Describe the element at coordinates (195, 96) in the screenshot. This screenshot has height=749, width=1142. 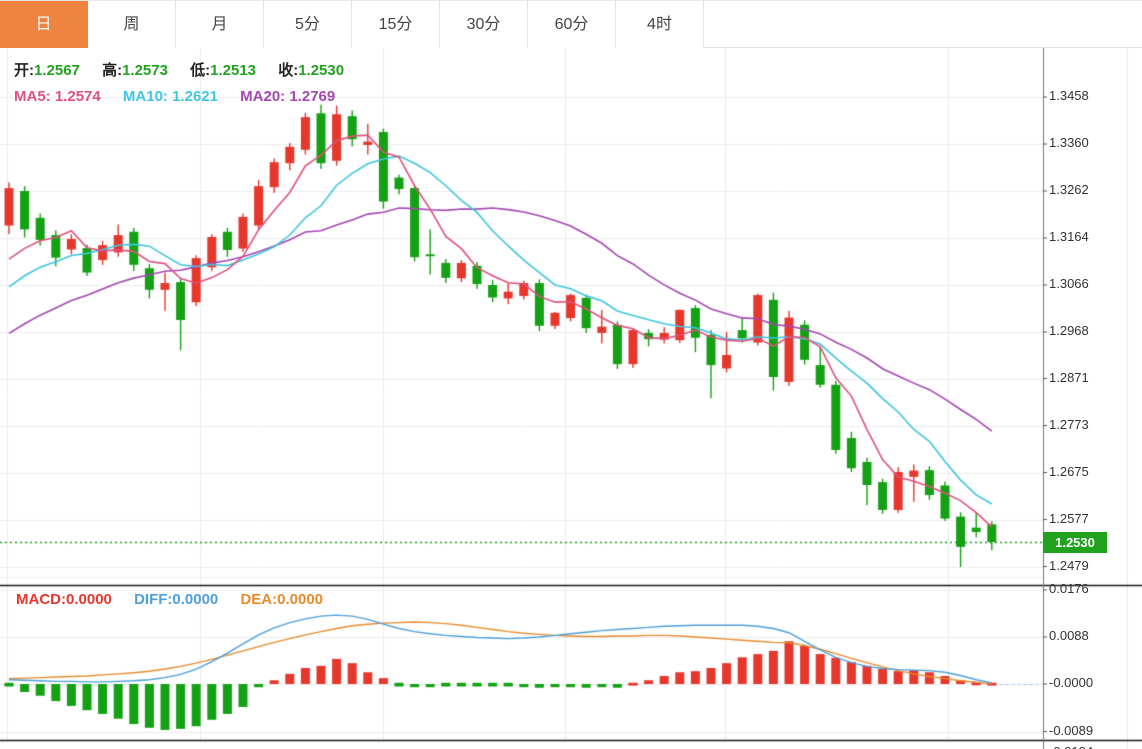
I see `ma10-value: 1.2621` at that location.